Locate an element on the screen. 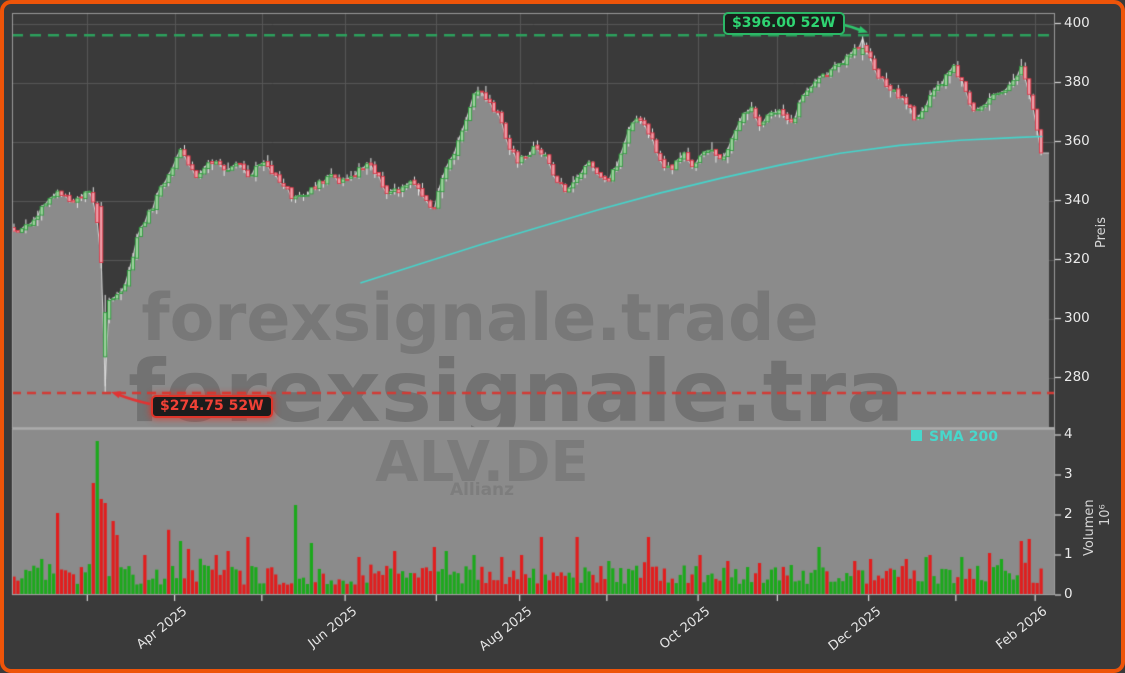 This screenshot has width=1125, height=673. sma-legend: SMA 200 is located at coordinates (954, 437).